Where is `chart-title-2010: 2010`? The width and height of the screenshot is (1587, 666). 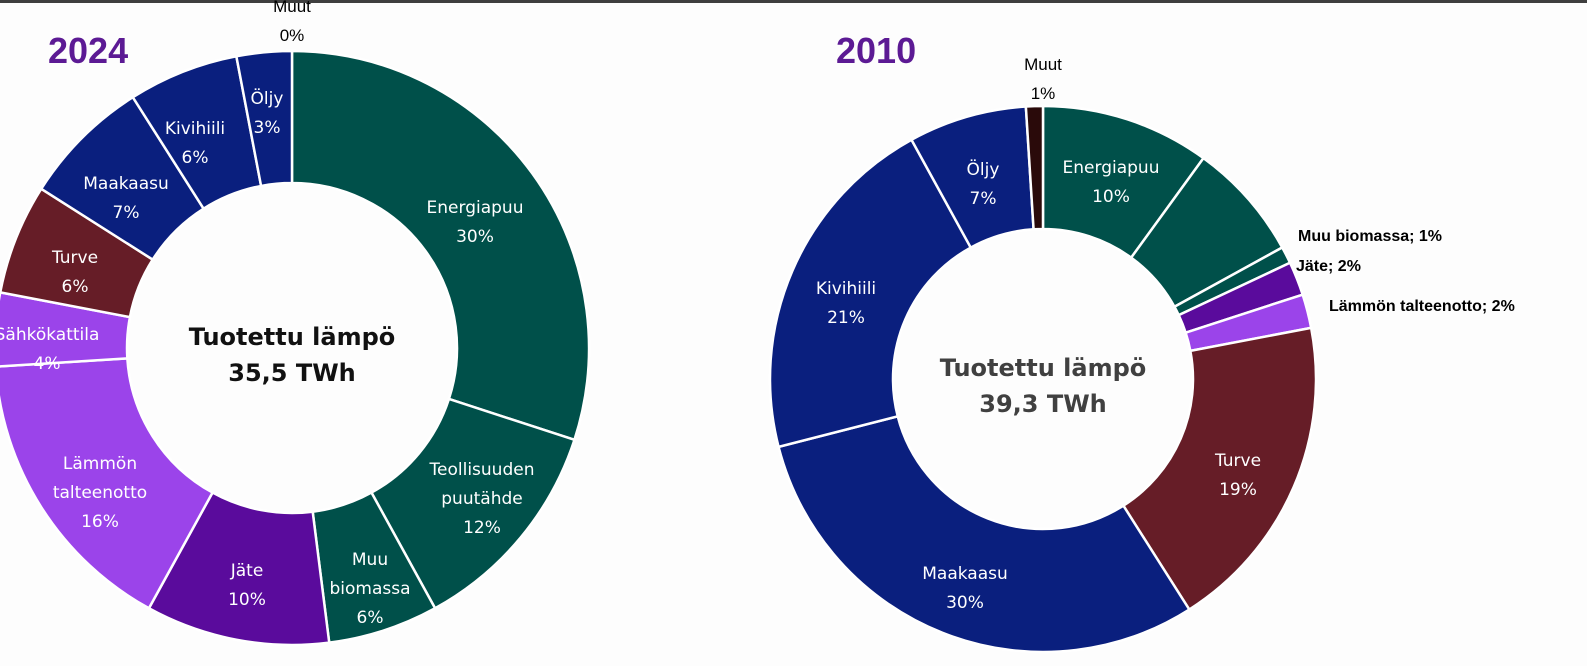
chart-title-2010: 2010 is located at coordinates (876, 50).